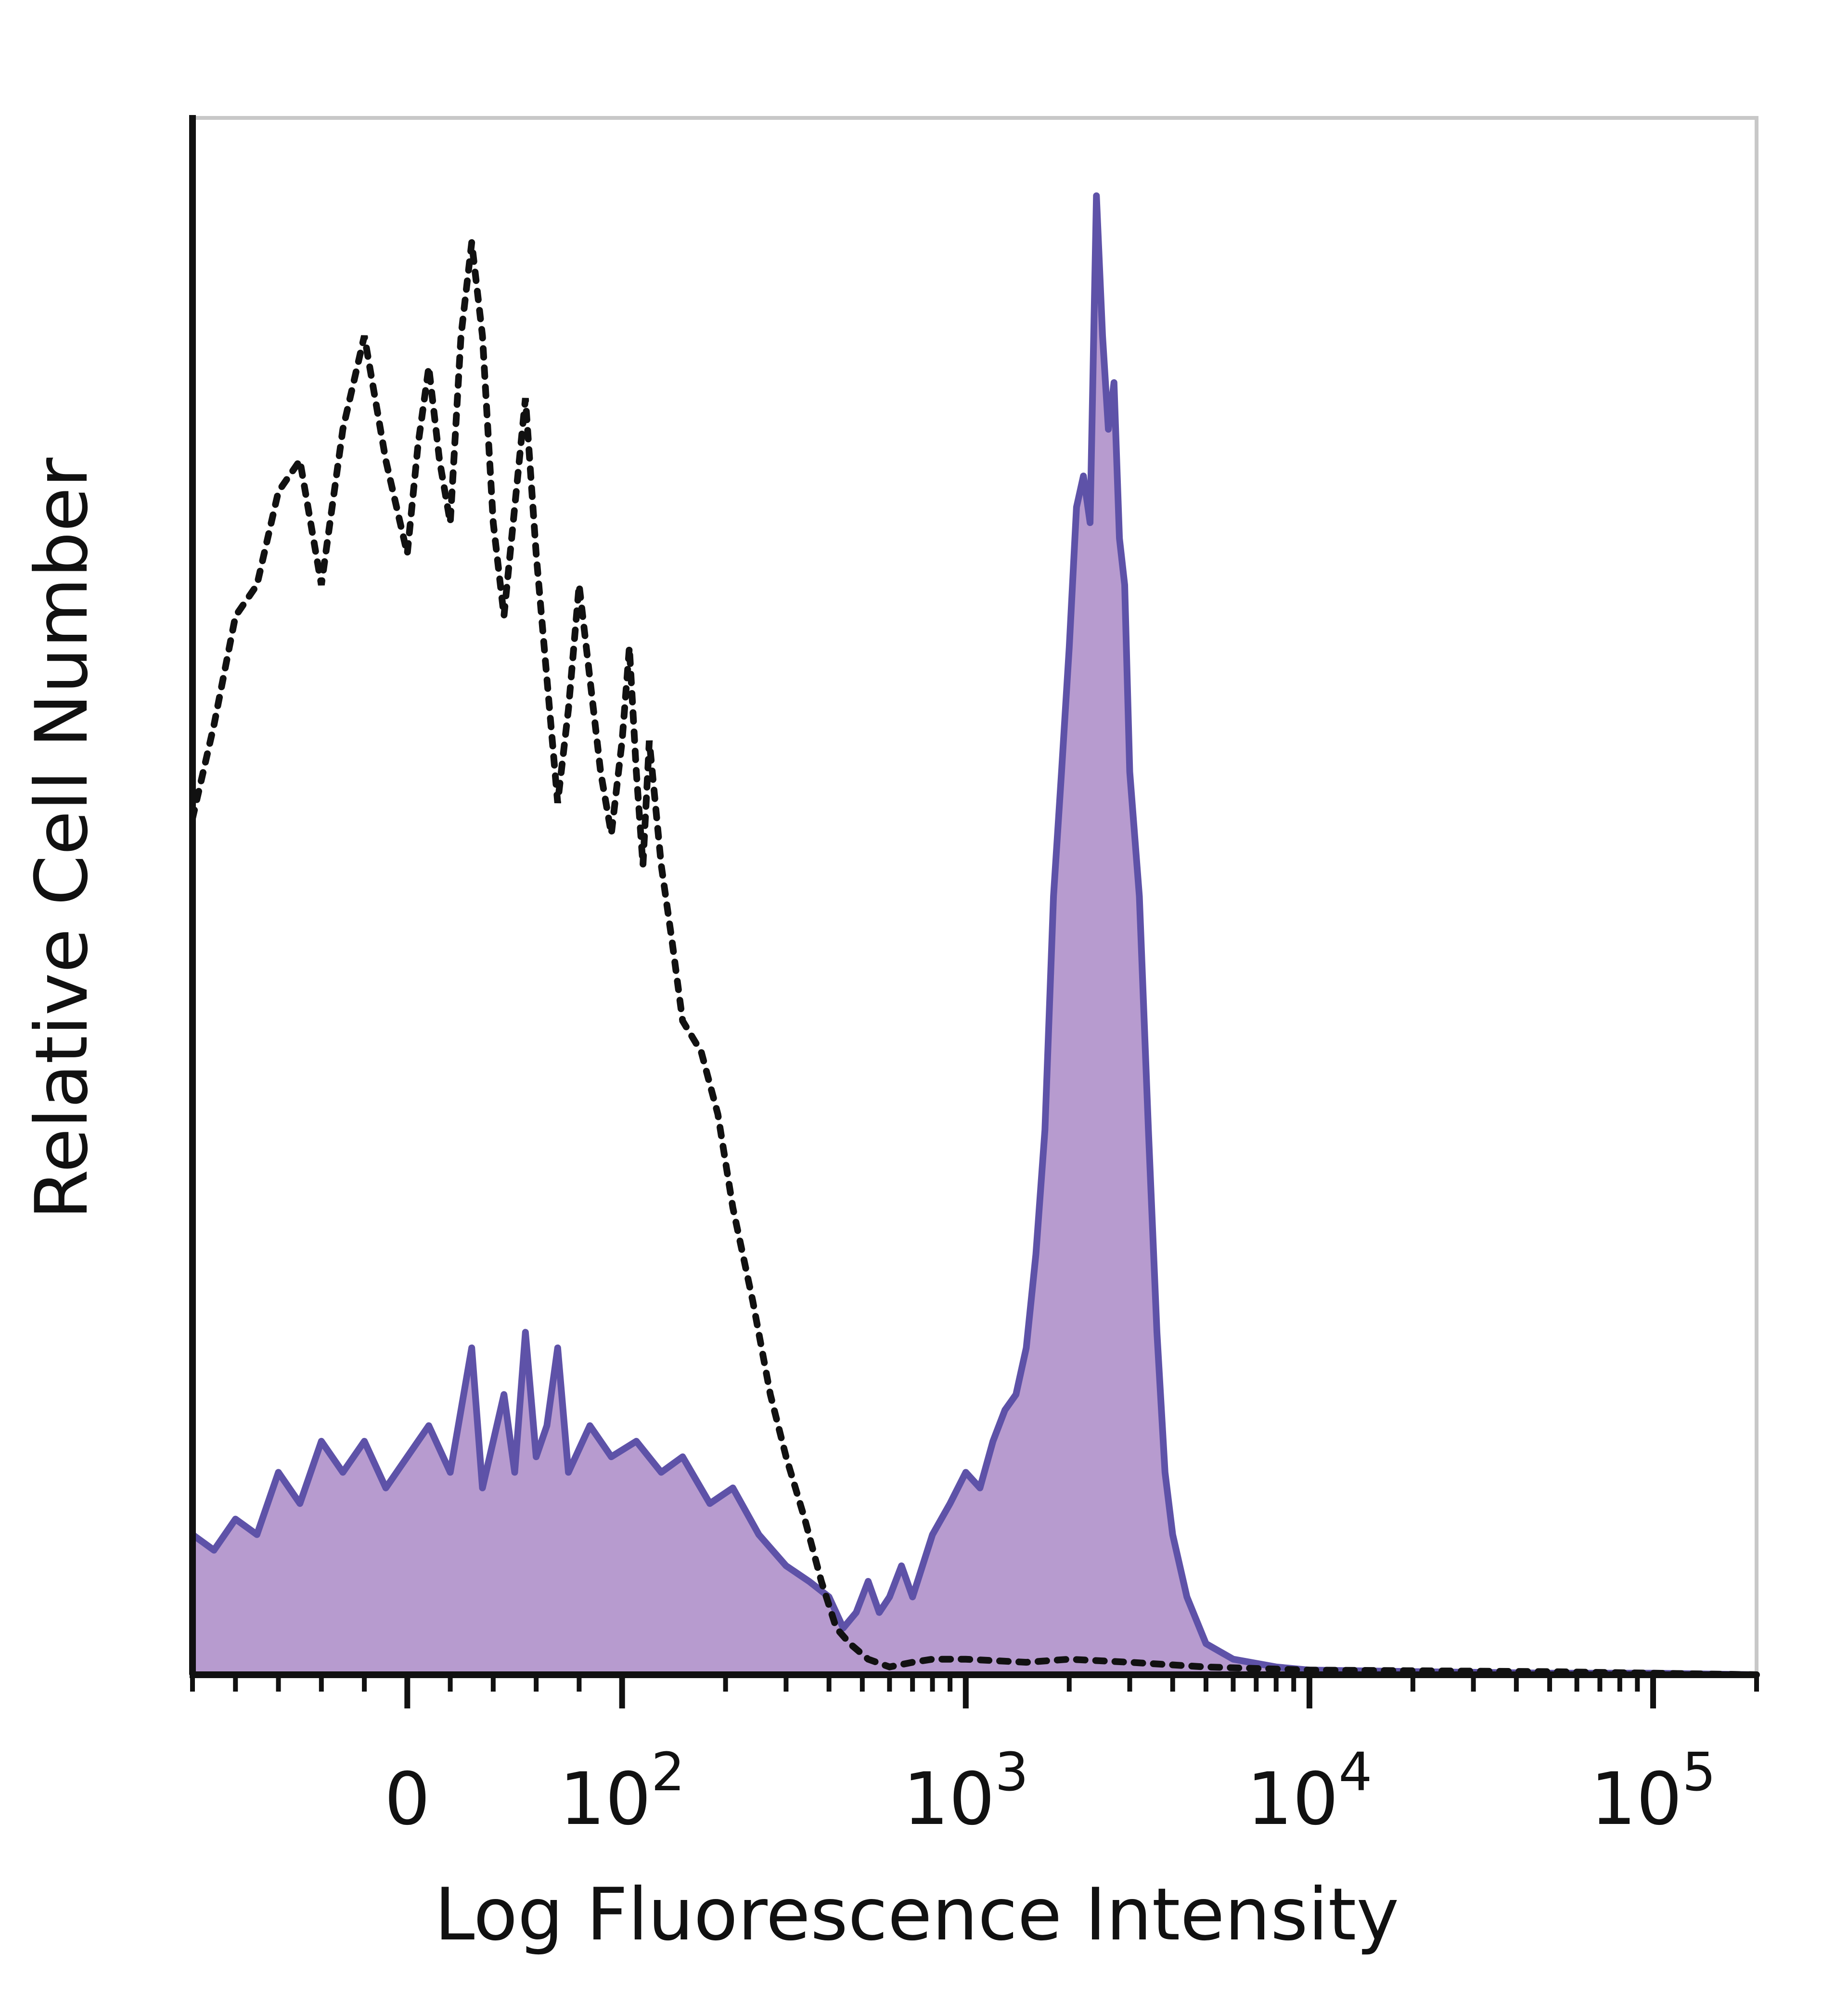  Describe the element at coordinates (407, 1799) in the screenshot. I see `x-tick-label: 0` at that location.